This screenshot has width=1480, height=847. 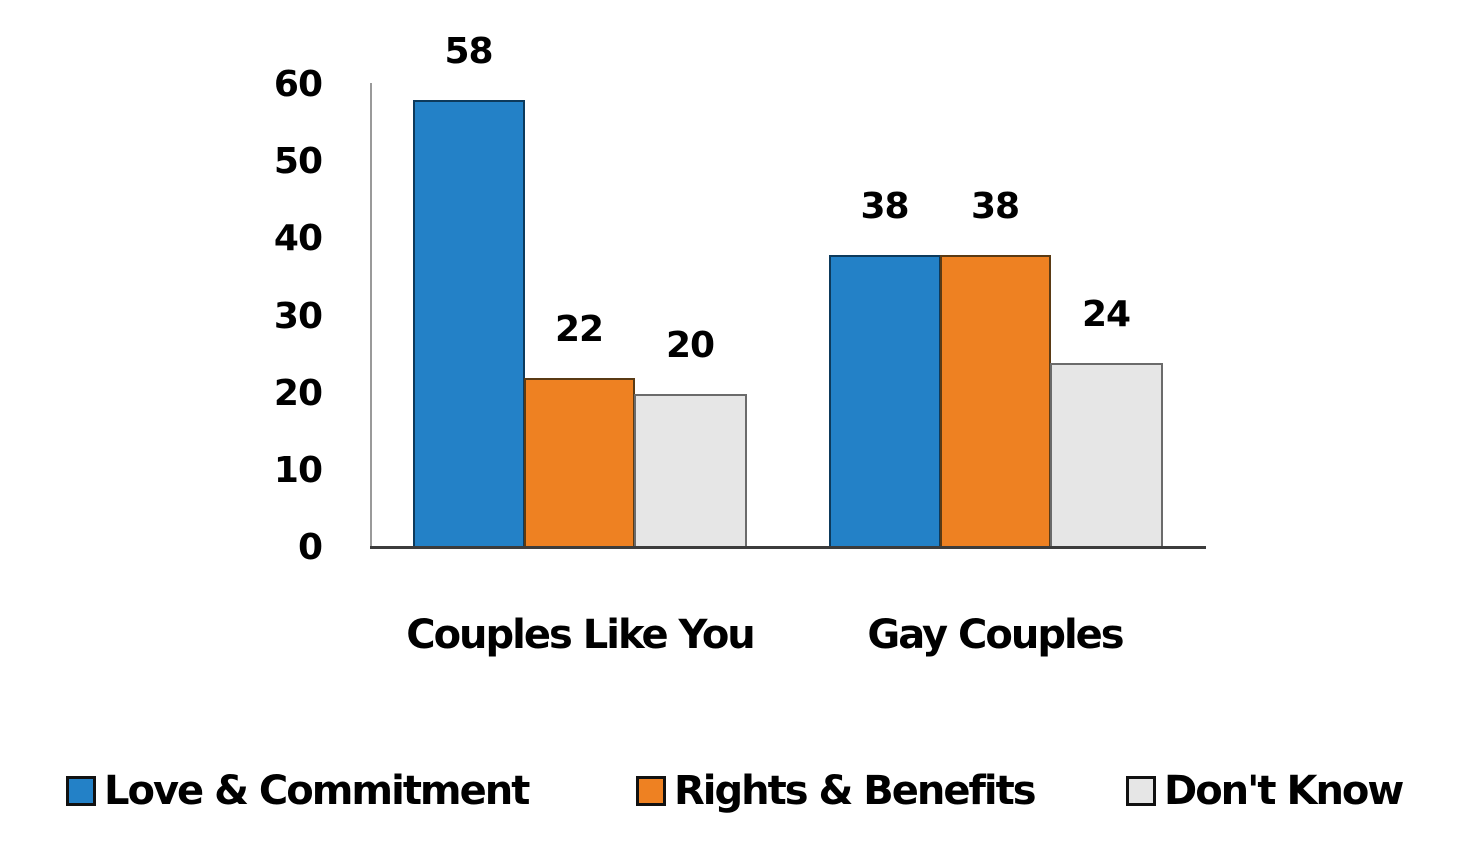 What do you see at coordinates (469, 324) in the screenshot?
I see `bar-couples-like-you-love-commitment` at bounding box center [469, 324].